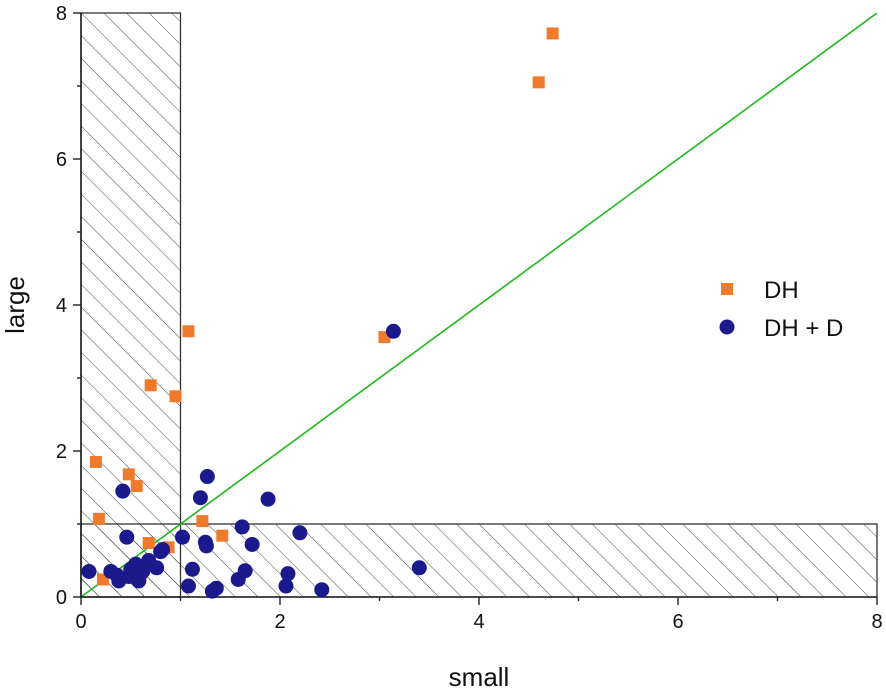  I want to click on legend-square-icon, so click(727, 289).